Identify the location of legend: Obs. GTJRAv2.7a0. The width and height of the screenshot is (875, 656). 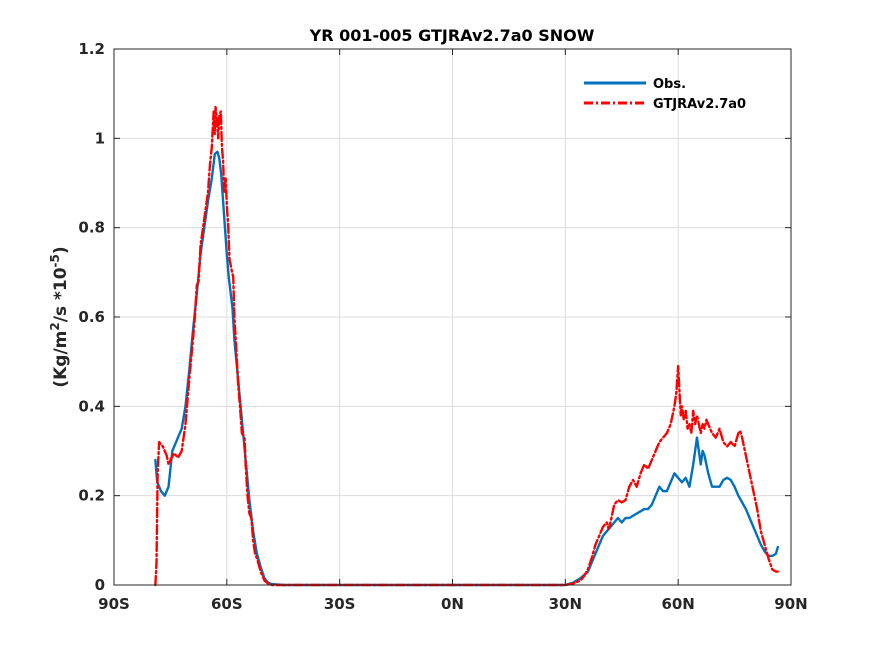
(665, 94).